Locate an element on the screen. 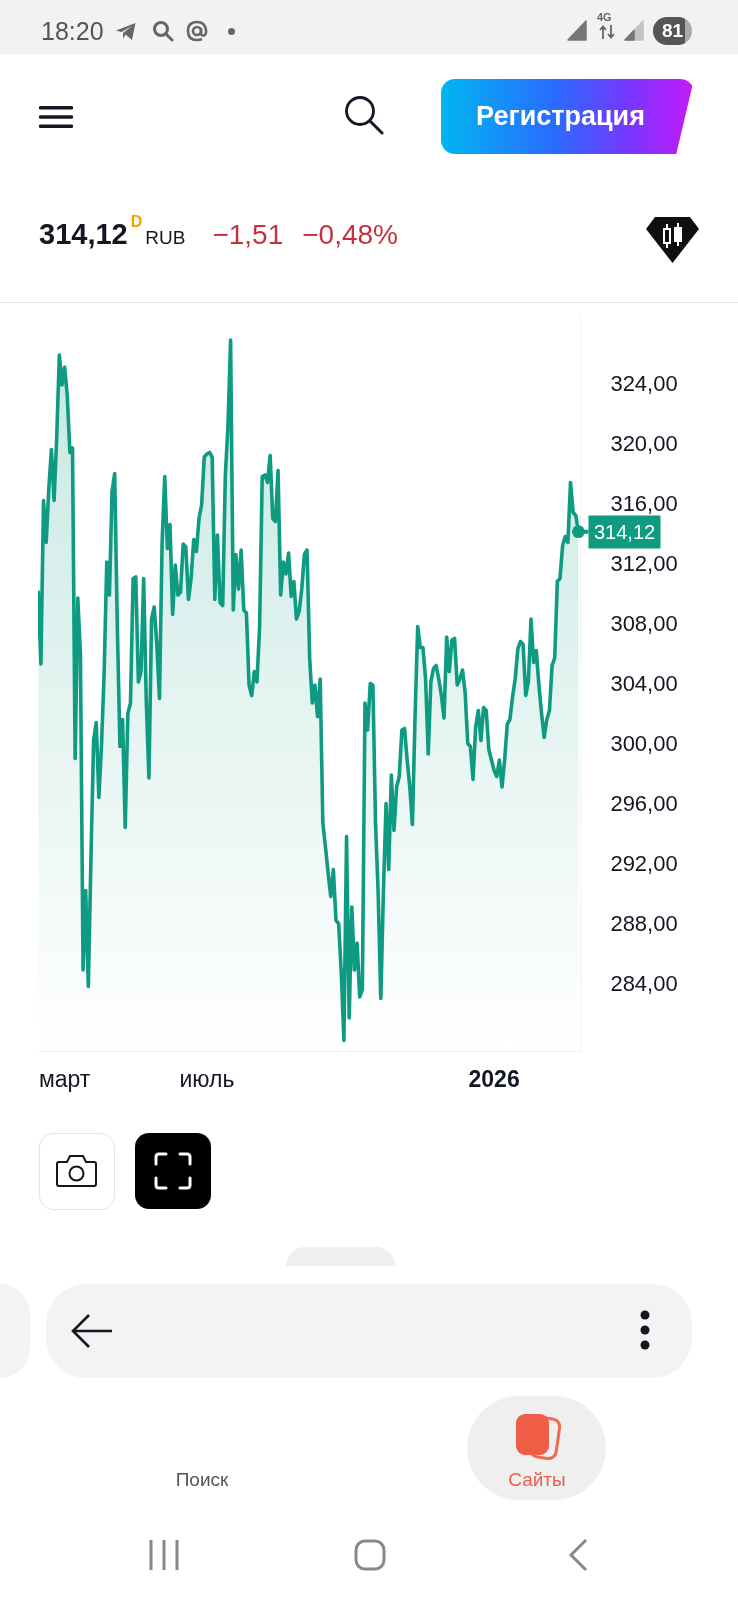 The width and height of the screenshot is (738, 1600). text: 18:20 is located at coordinates (72, 31).